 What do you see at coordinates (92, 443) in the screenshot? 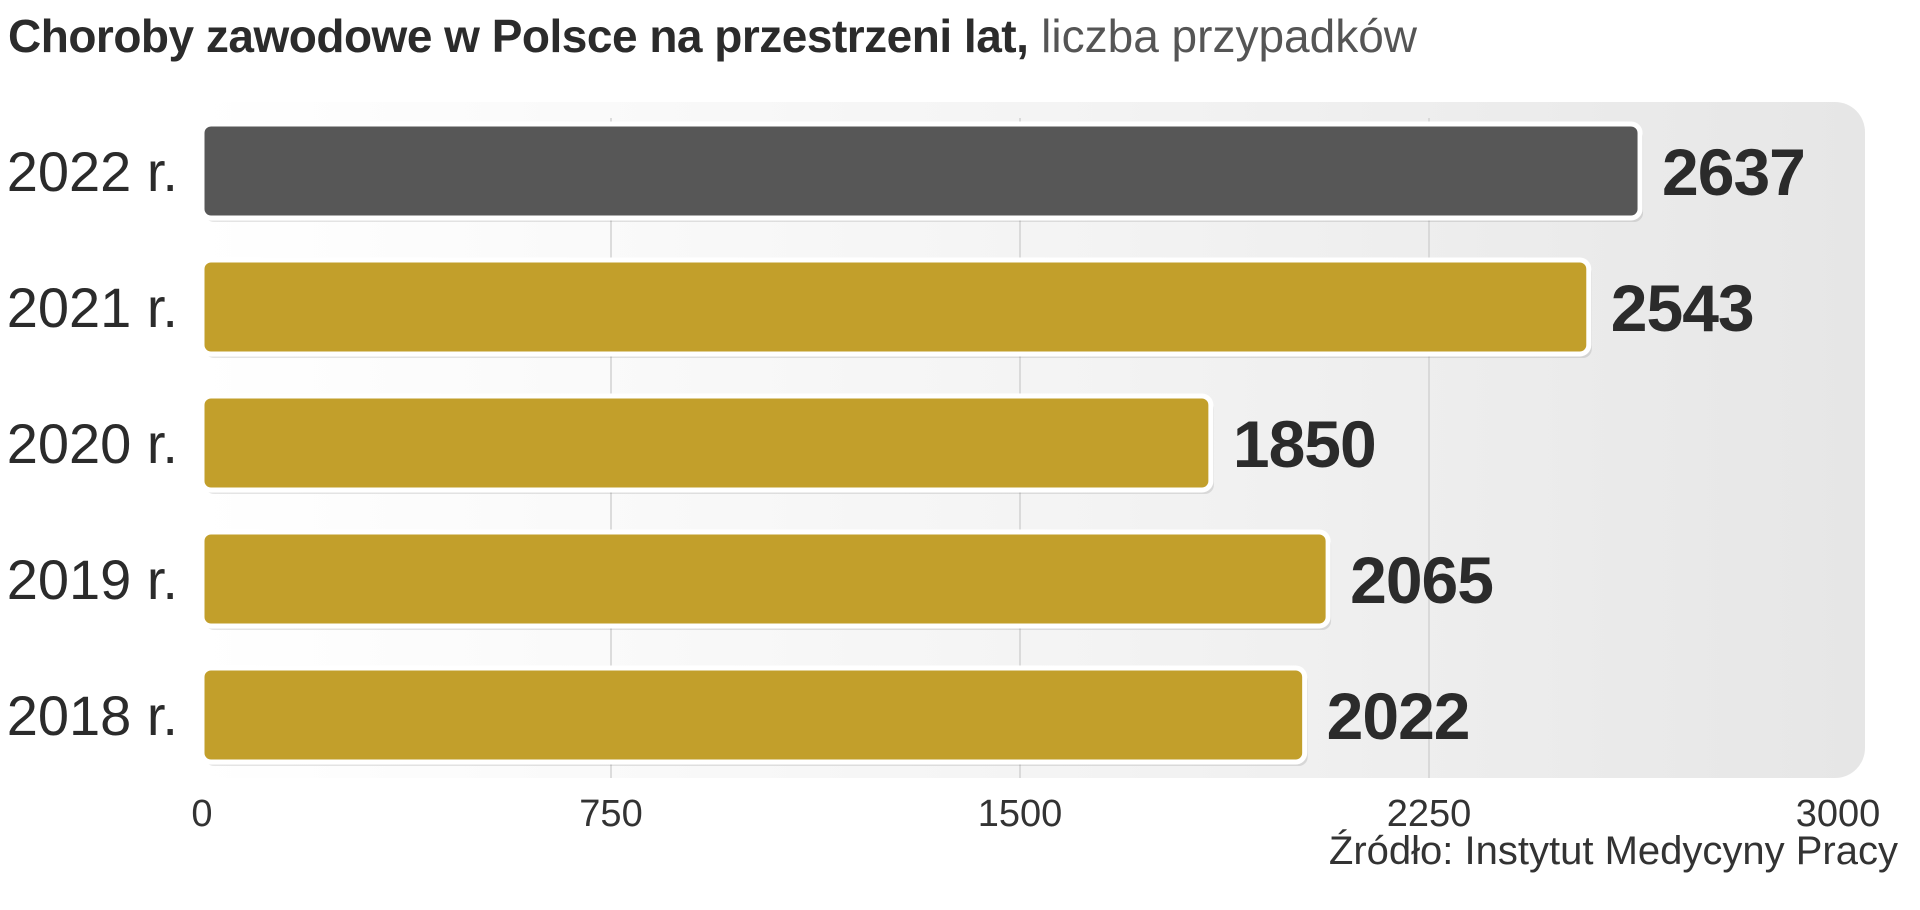
I see `category-label: 2020 r.` at bounding box center [92, 443].